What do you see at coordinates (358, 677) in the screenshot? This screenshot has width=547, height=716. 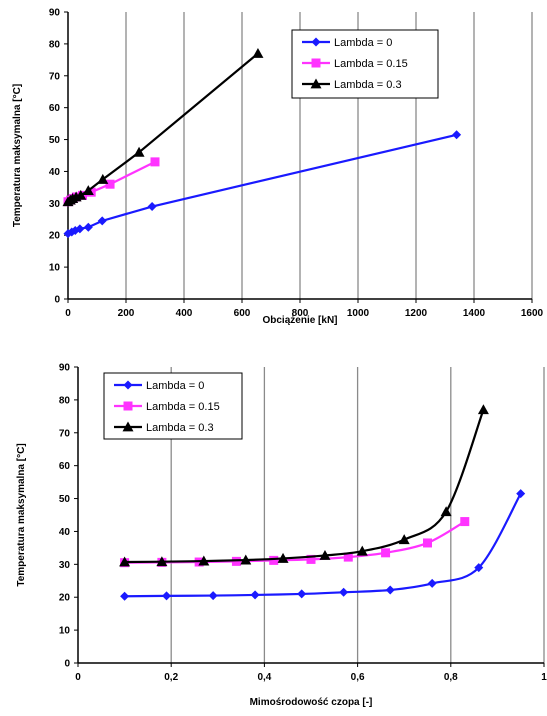 I see `x-tick-label: 0,6` at bounding box center [358, 677].